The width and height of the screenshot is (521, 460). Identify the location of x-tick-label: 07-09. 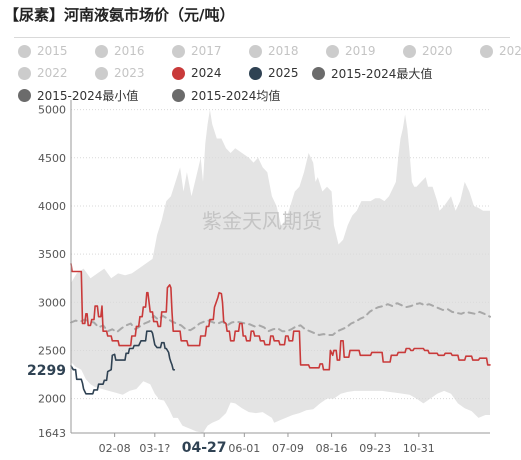
(288, 448).